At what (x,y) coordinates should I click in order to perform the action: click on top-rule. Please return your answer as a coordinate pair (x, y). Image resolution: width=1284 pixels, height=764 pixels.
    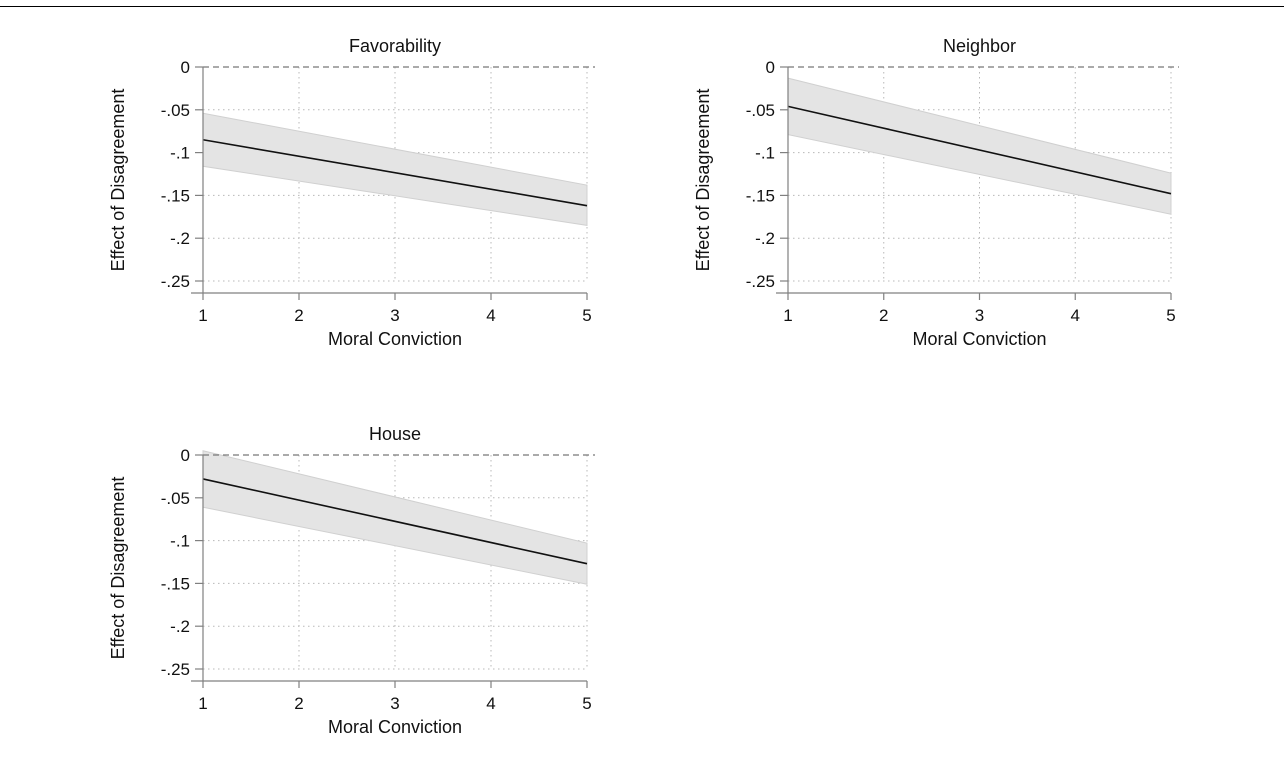
    Looking at the image, I should click on (642, 6).